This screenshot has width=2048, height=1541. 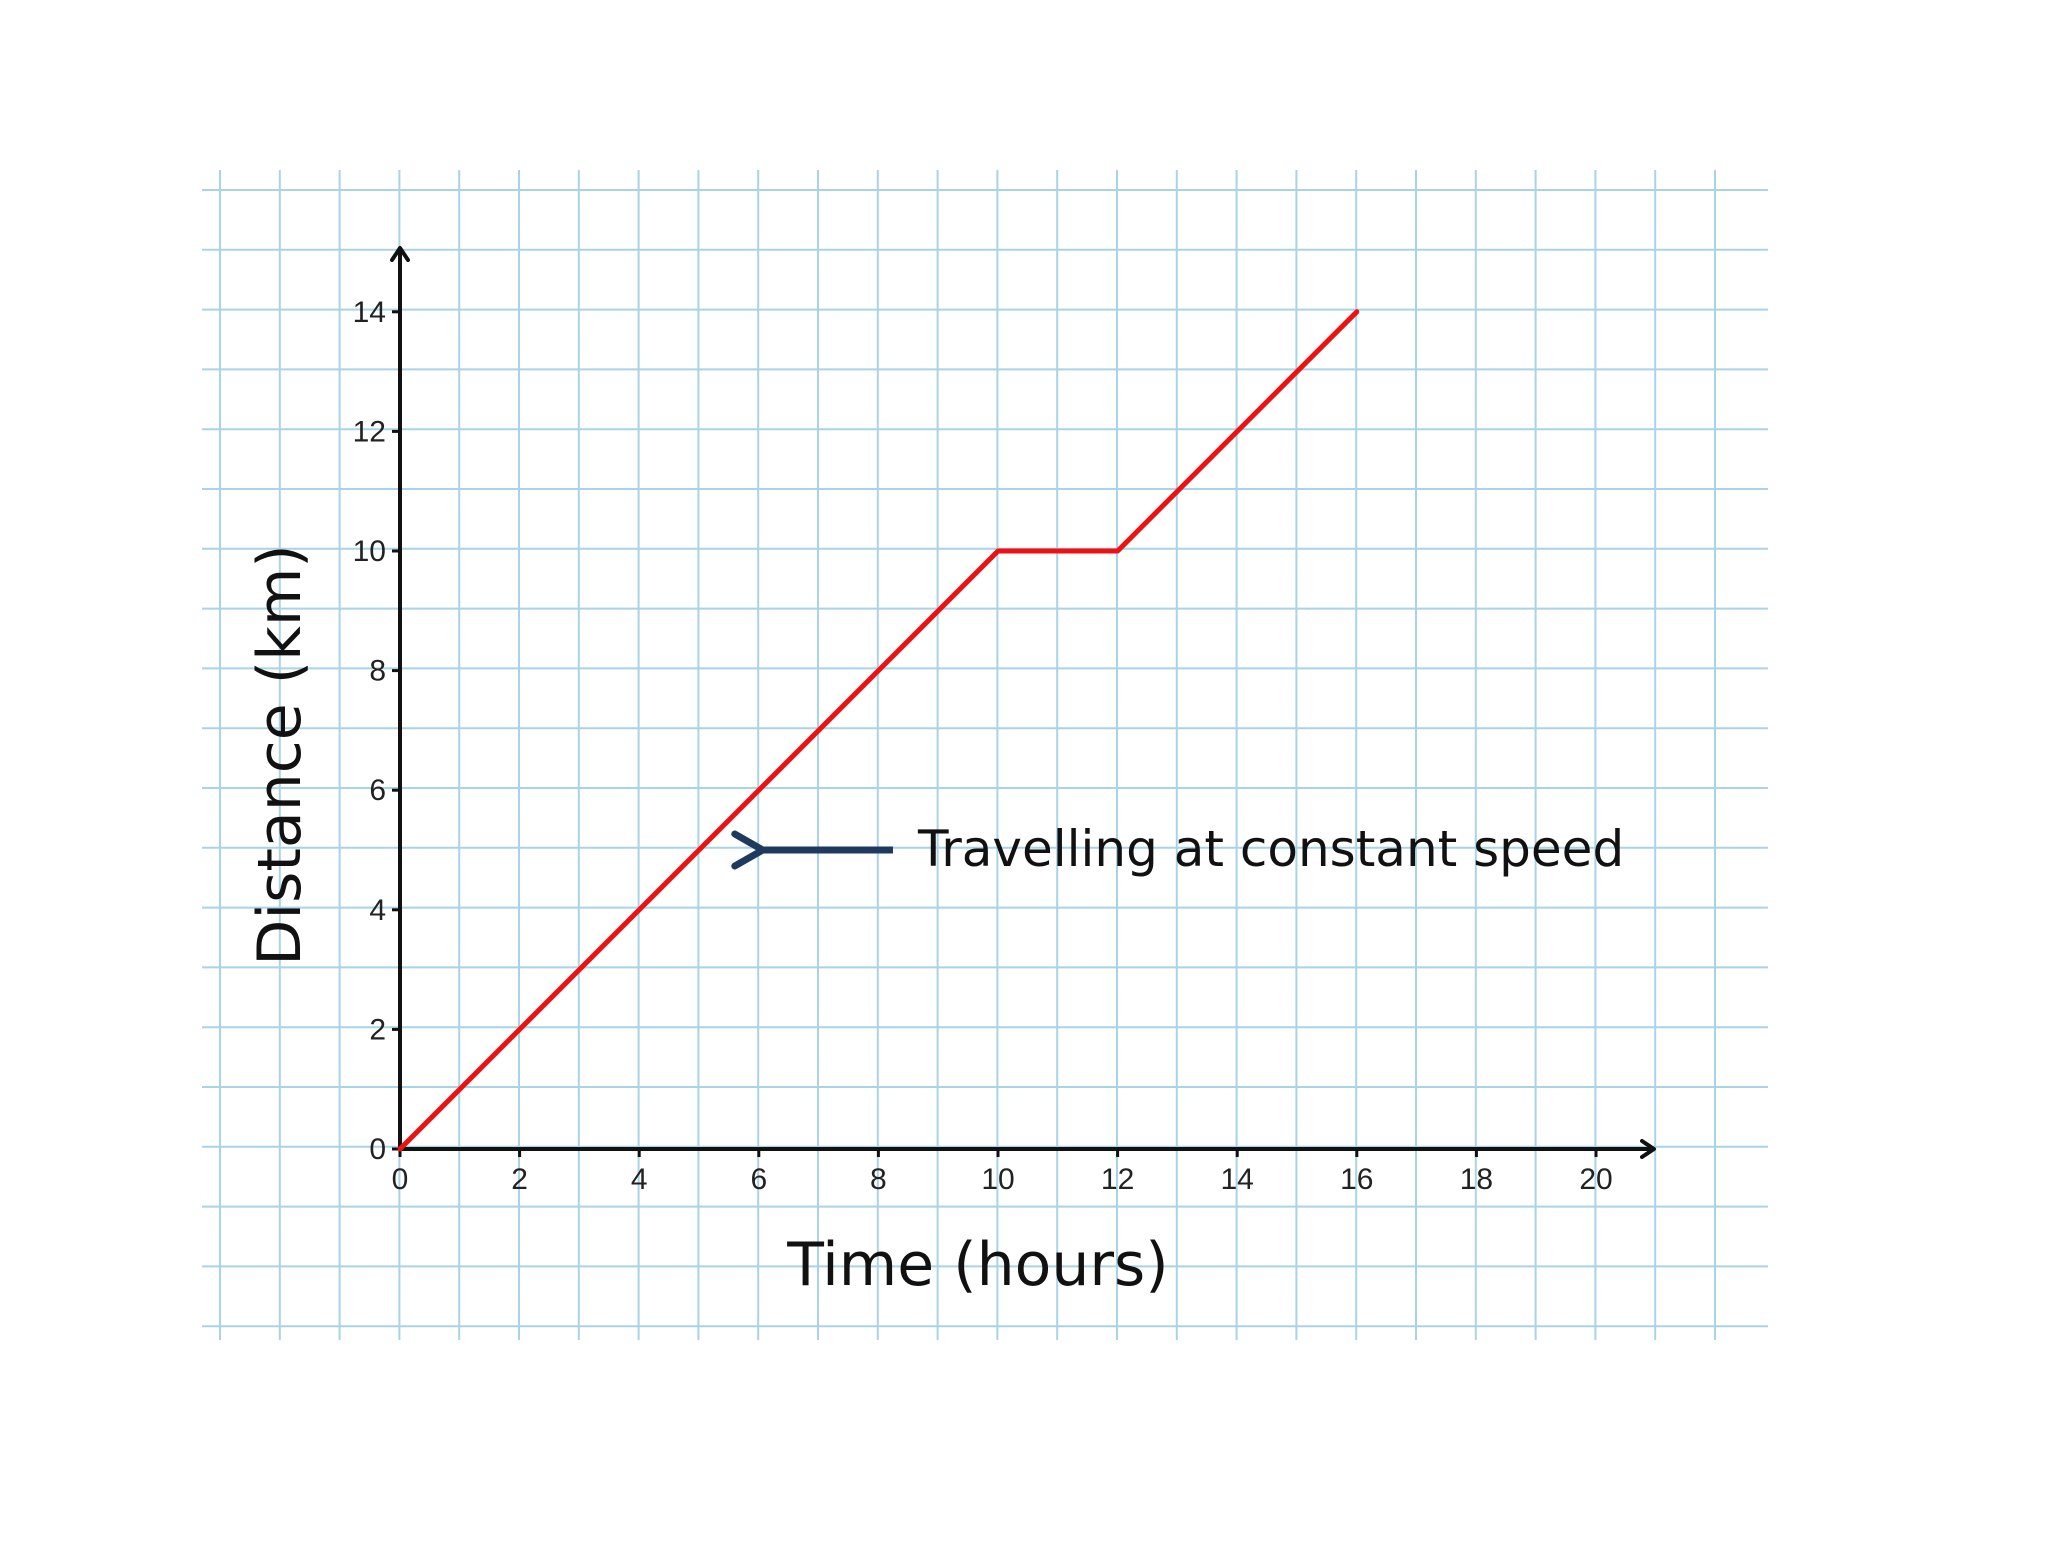 I want to click on x-tick-label: 6, so click(x=758, y=1179).